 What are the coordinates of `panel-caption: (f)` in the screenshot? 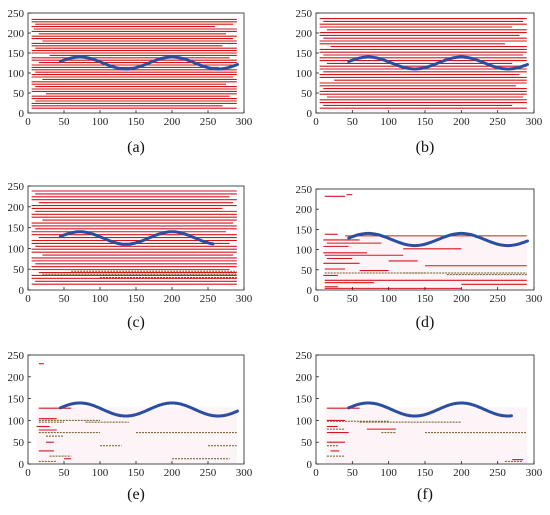 It's located at (425, 494).